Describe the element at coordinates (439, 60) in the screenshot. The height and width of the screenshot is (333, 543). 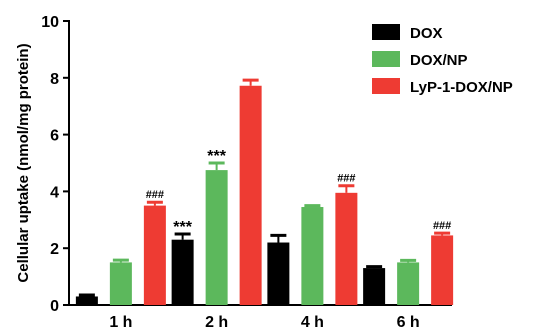
I see `legend-label: DOX/NP` at that location.